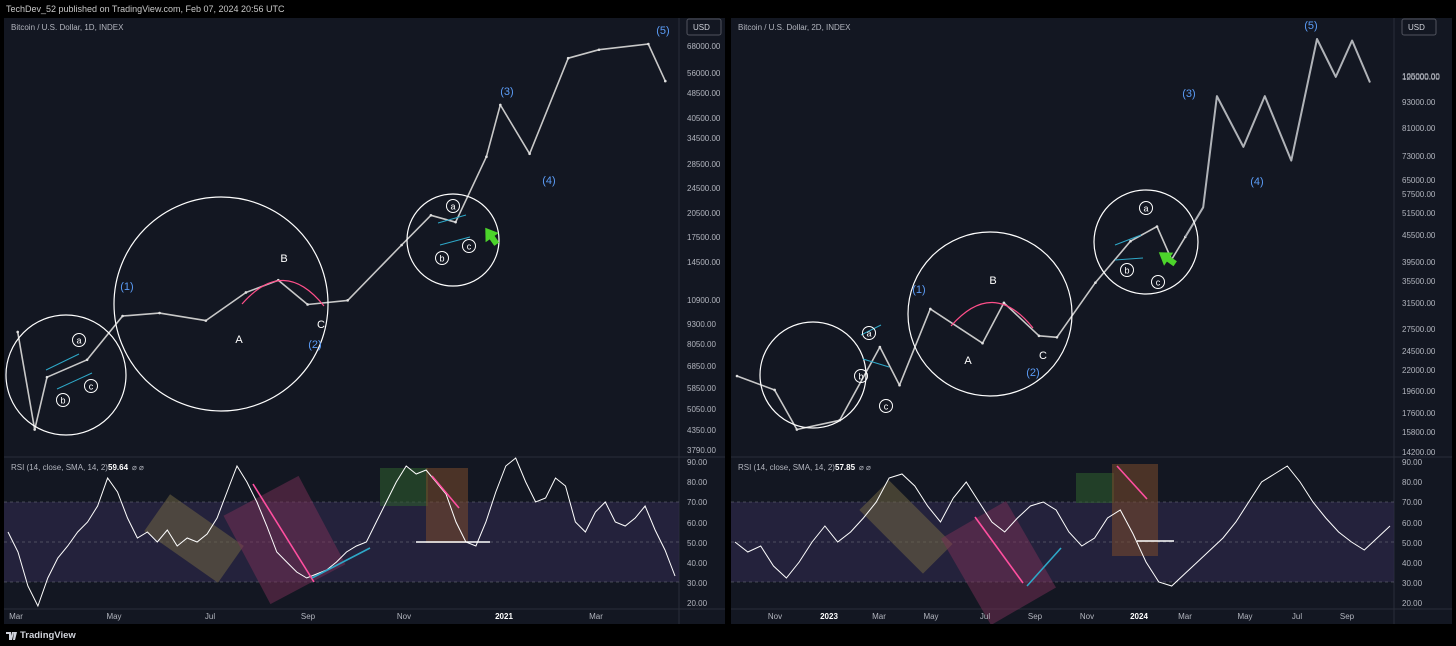  Describe the element at coordinates (67, 27) in the screenshot. I see `chart-title: Bitcoin / U.S. Dollar, 1D, INDEX` at that location.